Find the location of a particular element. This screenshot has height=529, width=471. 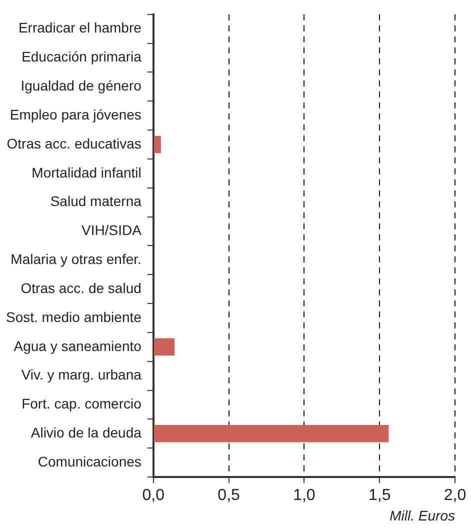

y-tick-label: Agua y saneamiento is located at coordinates (78, 346).